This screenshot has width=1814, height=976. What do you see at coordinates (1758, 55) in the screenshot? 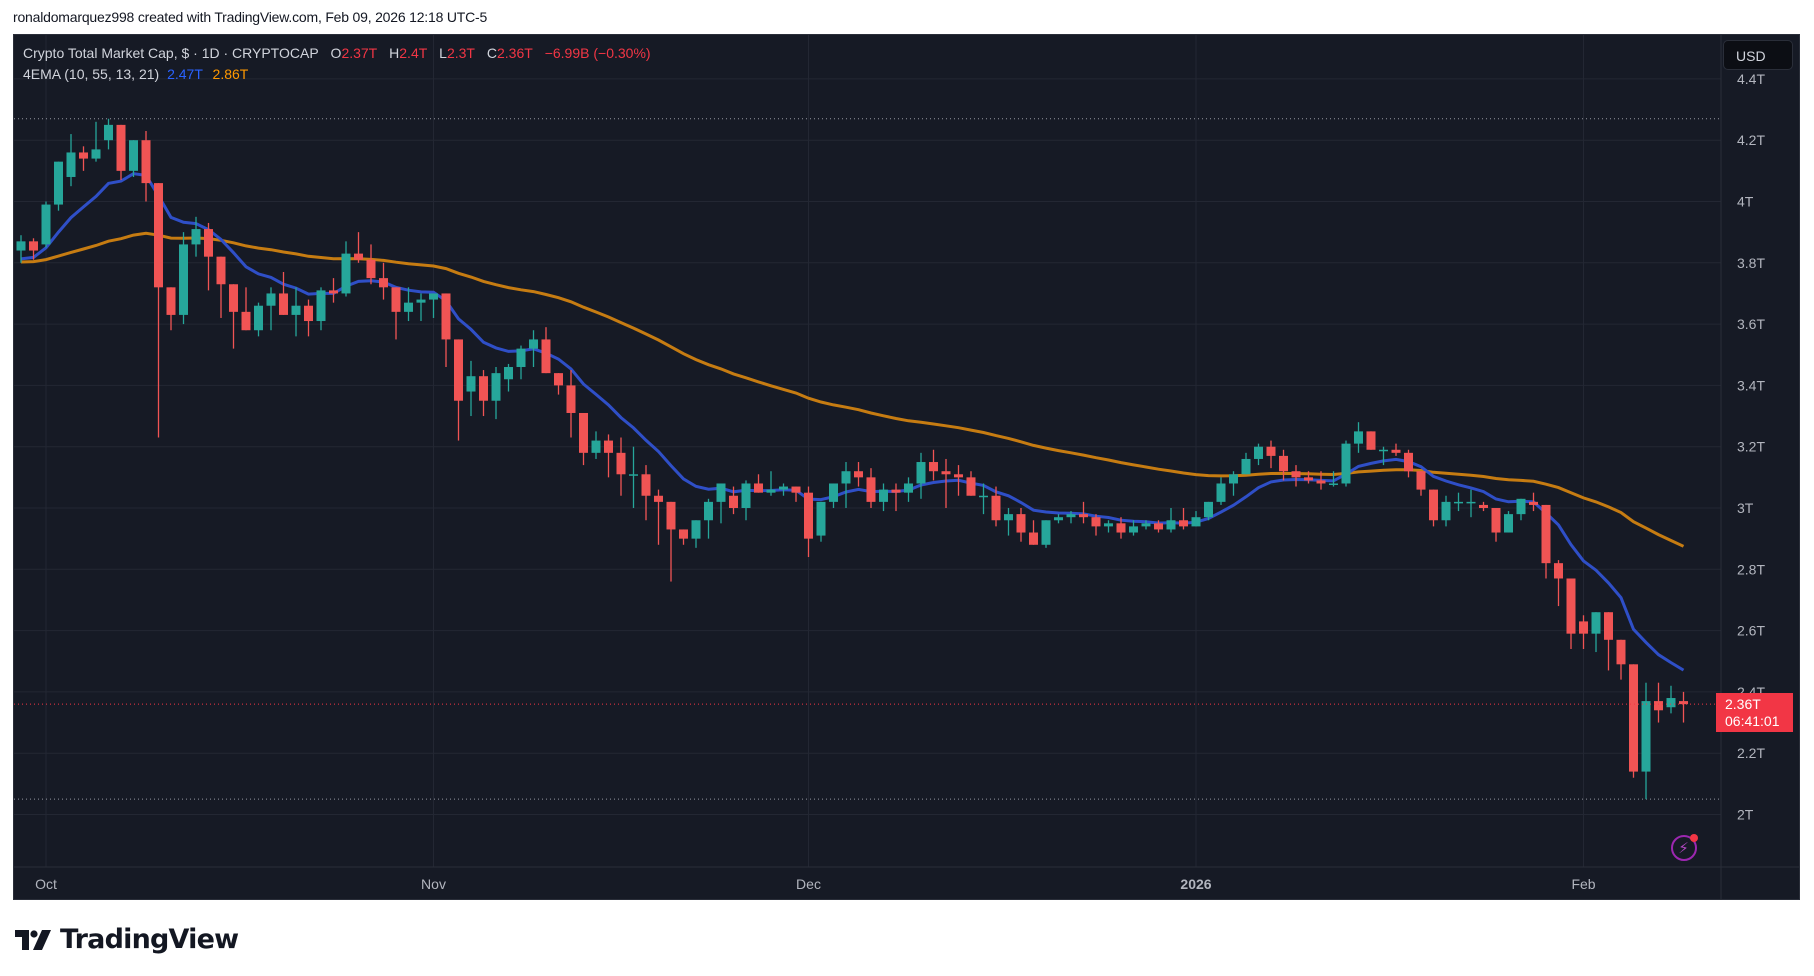
I see `currency-button: USD` at bounding box center [1758, 55].